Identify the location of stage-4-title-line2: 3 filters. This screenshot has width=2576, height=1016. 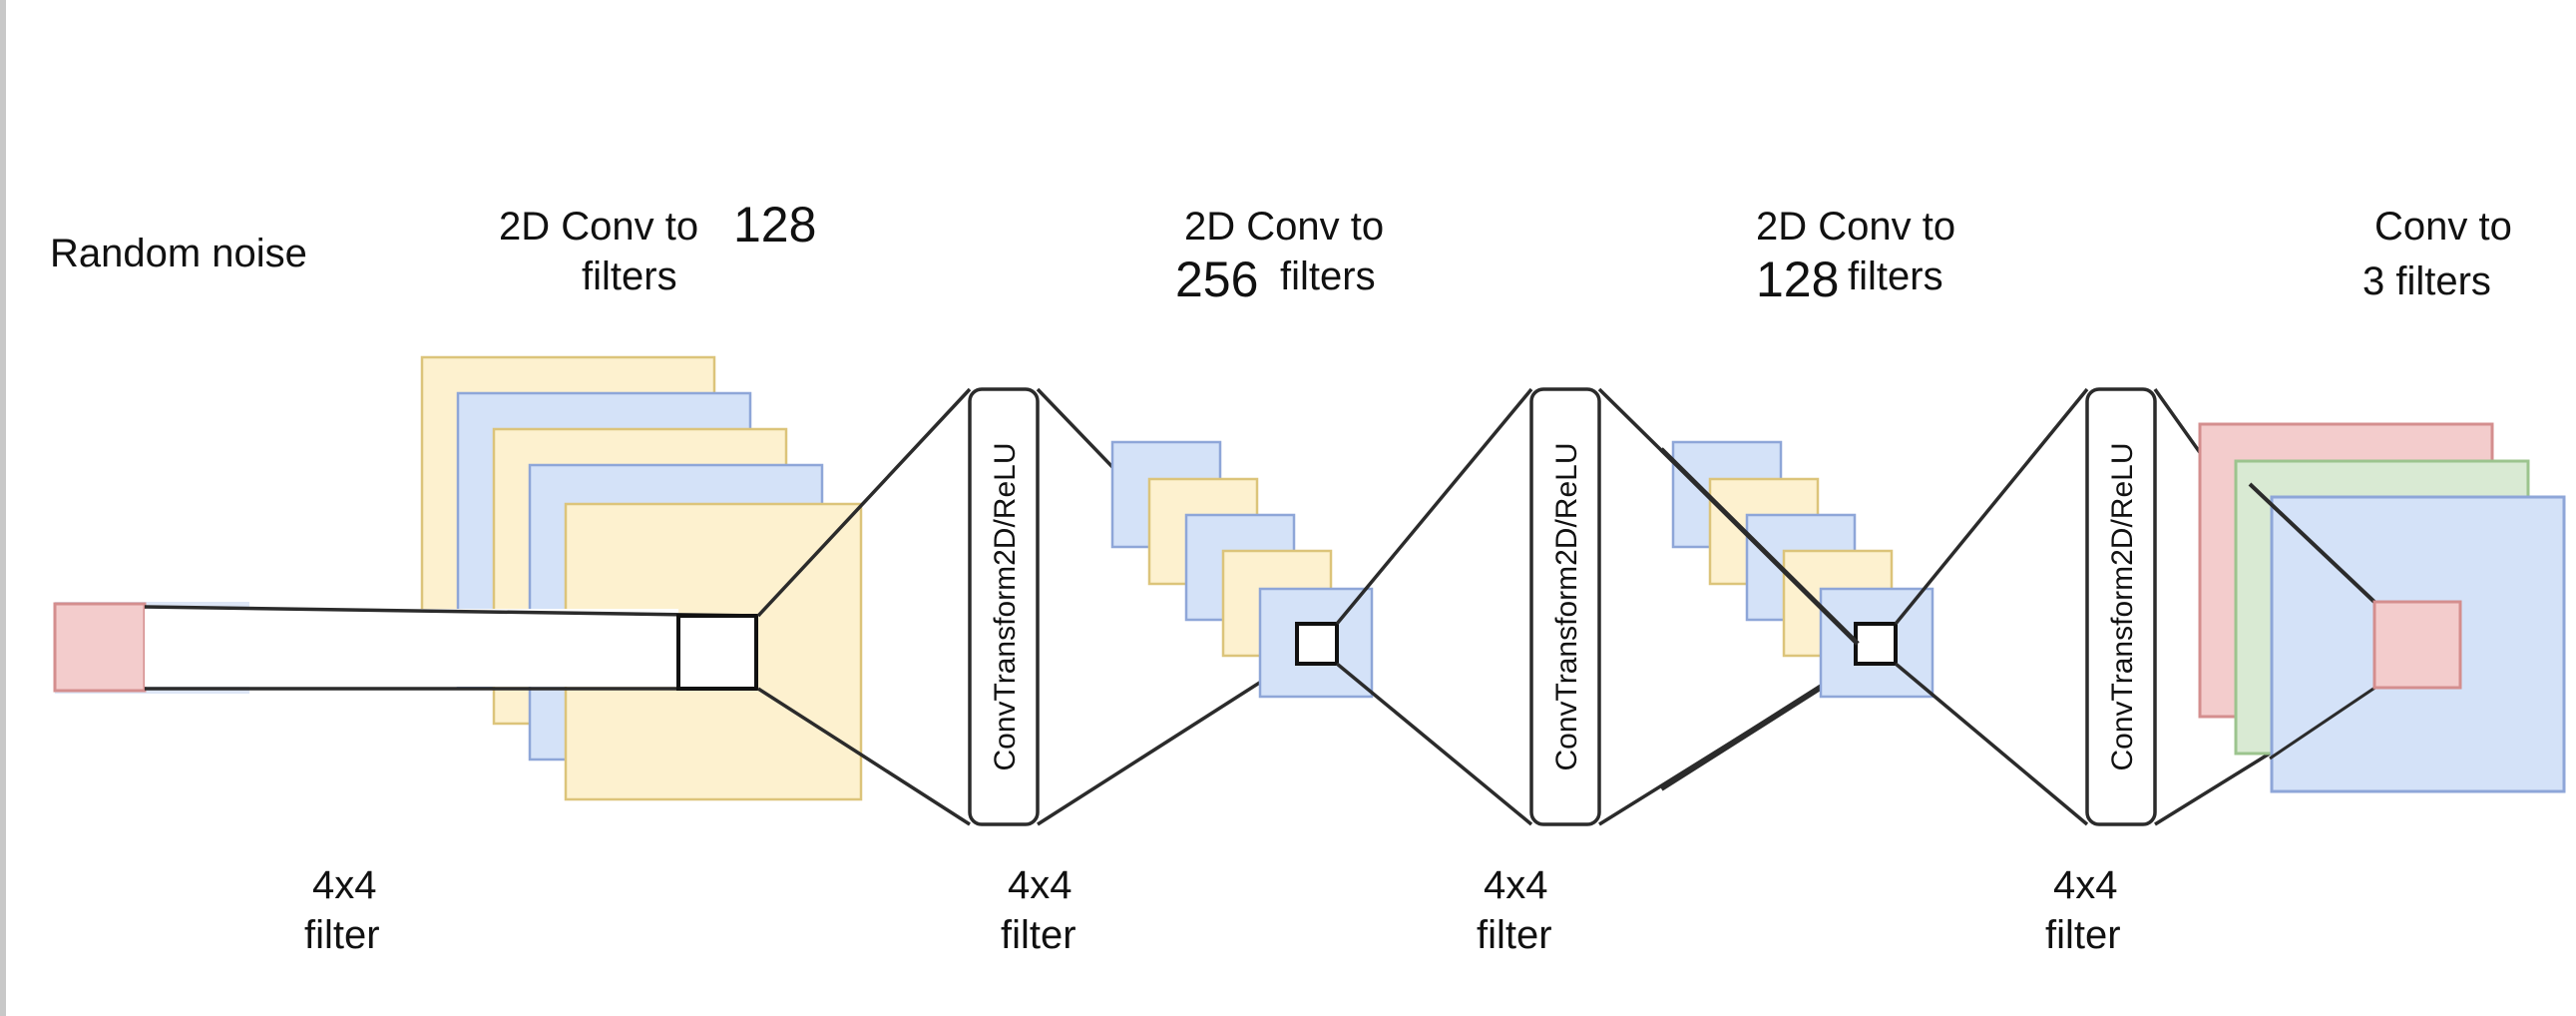
(2426, 281).